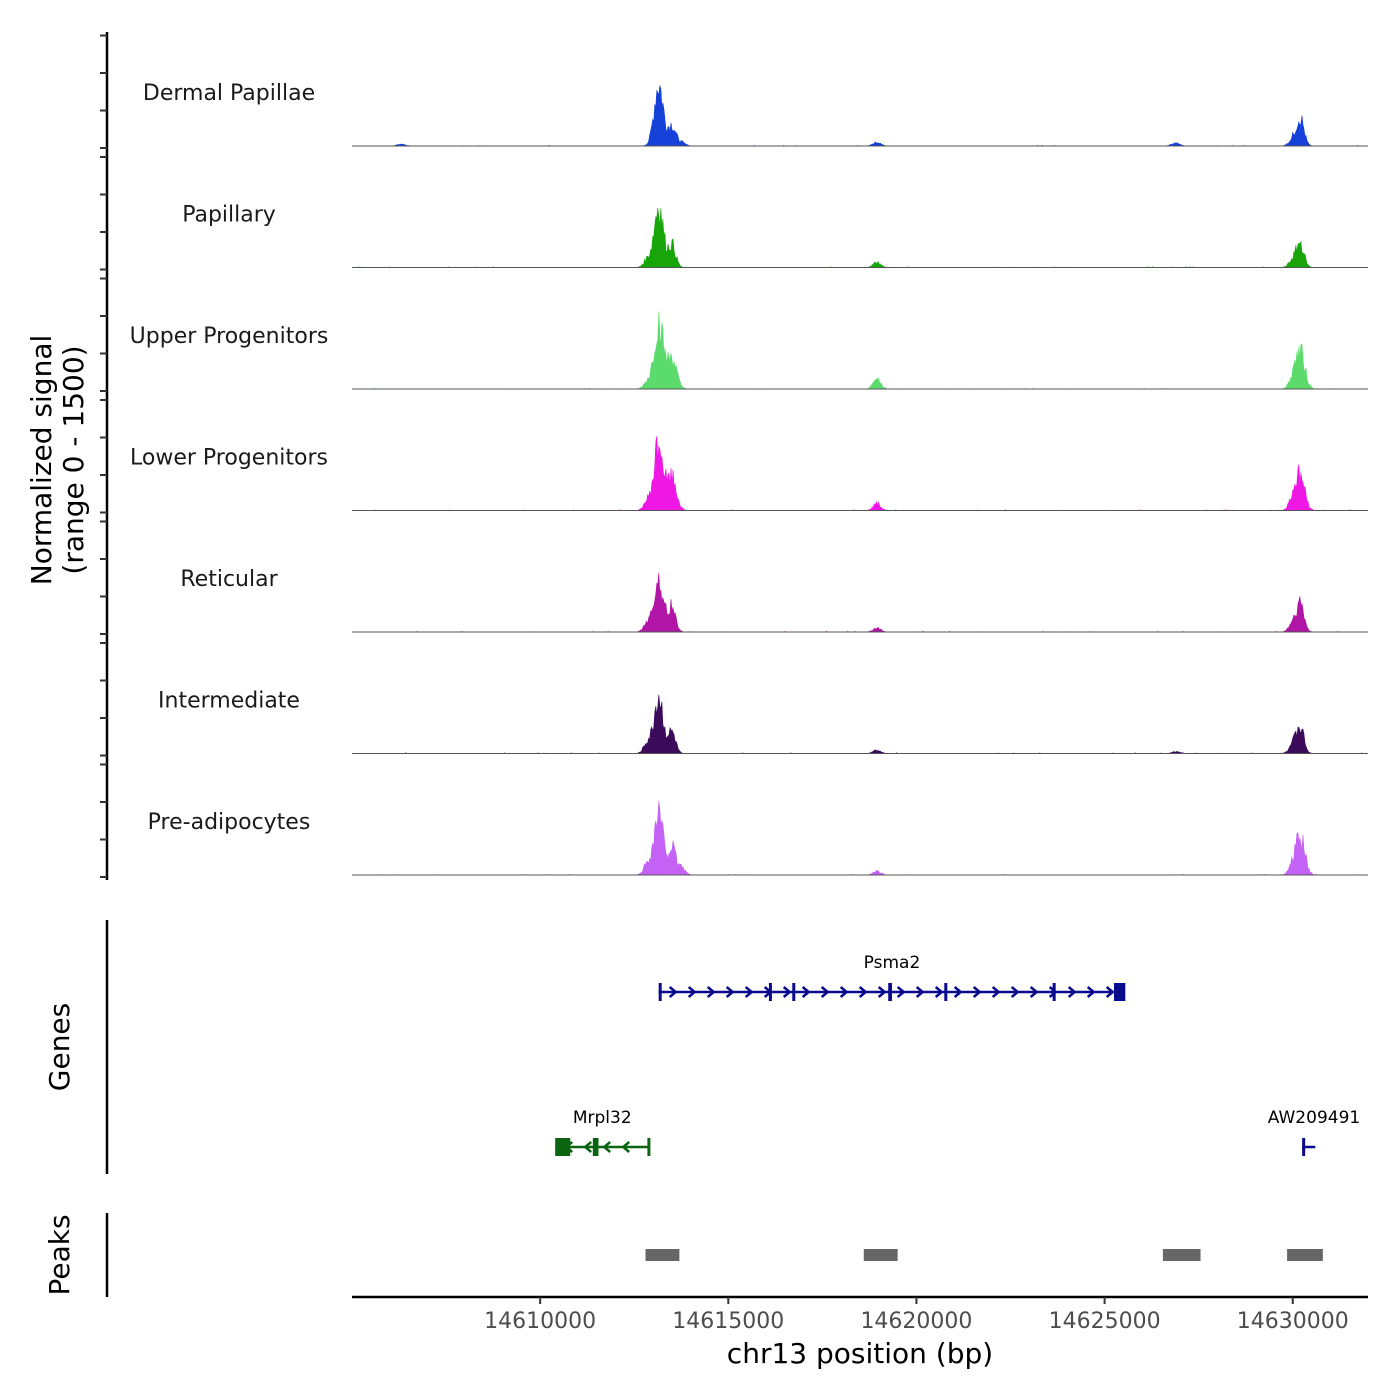 Image resolution: width=1400 pixels, height=1400 pixels. What do you see at coordinates (602, 1118) in the screenshot?
I see `gene-label: Mrpl32` at bounding box center [602, 1118].